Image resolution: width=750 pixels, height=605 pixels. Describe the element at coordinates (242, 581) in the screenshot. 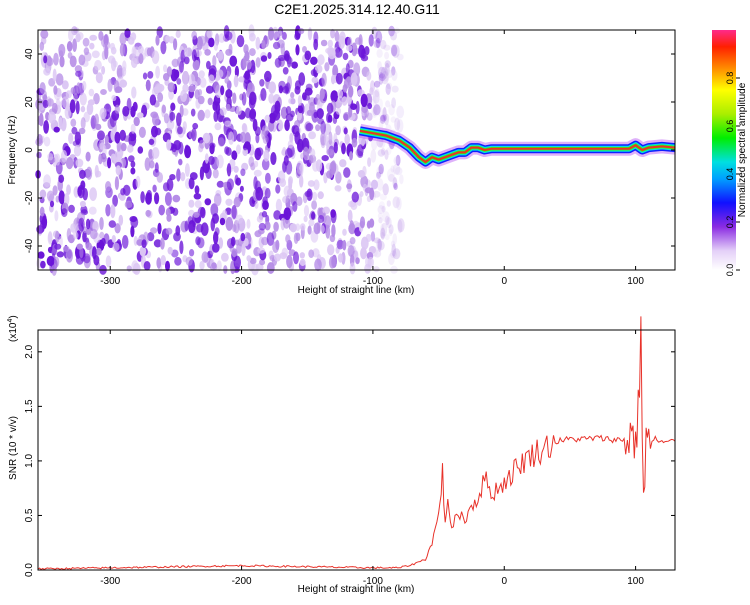

I see `x-tick-label: -200` at that location.